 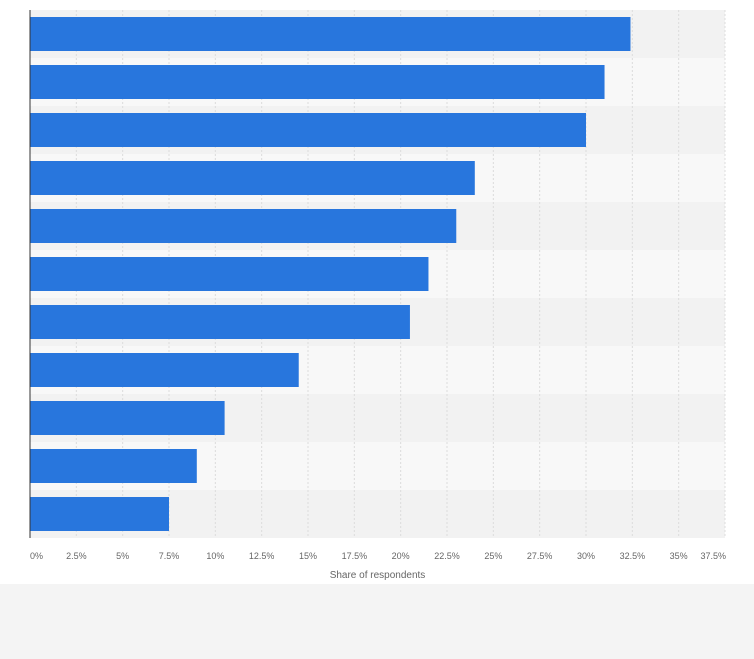 What do you see at coordinates (401, 556) in the screenshot?
I see `x-tick-label: 20%` at bounding box center [401, 556].